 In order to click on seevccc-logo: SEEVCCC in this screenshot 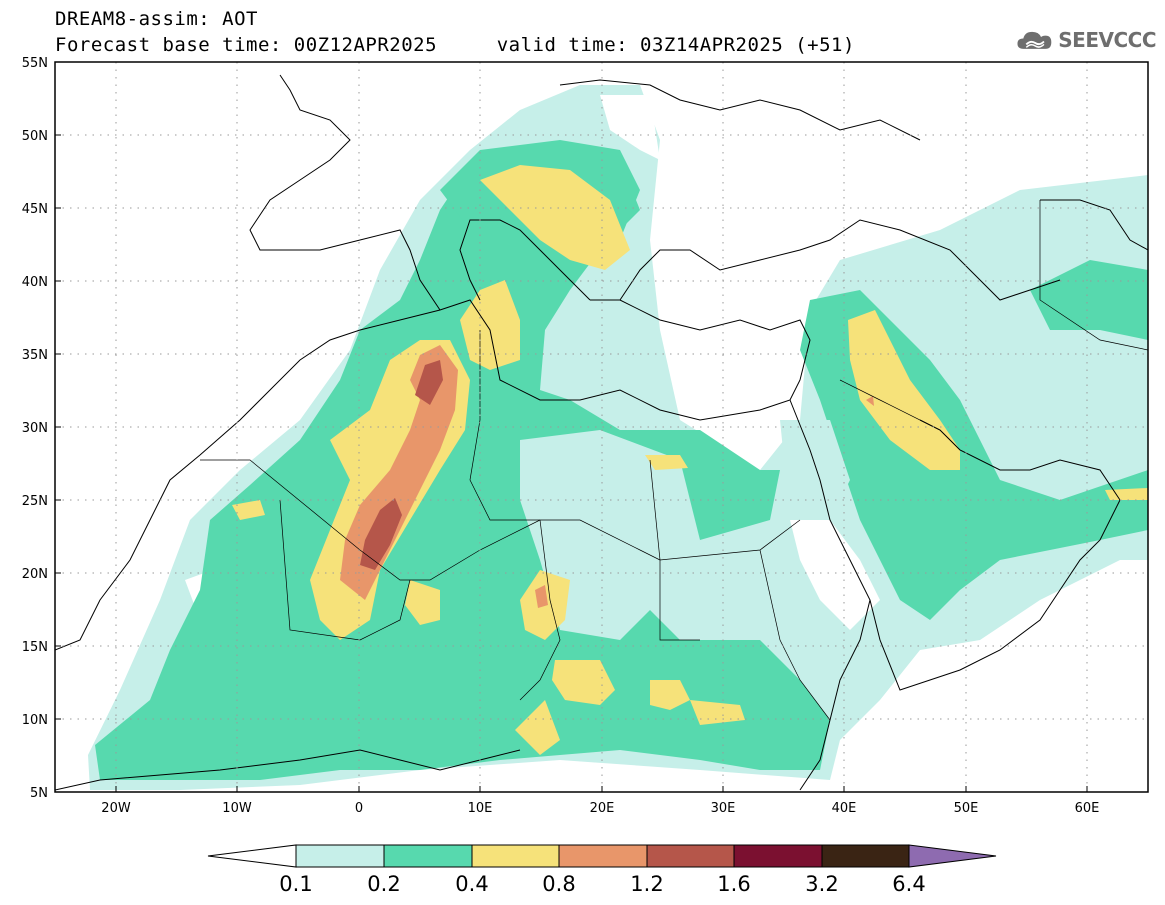, I will do `click(1086, 40)`.